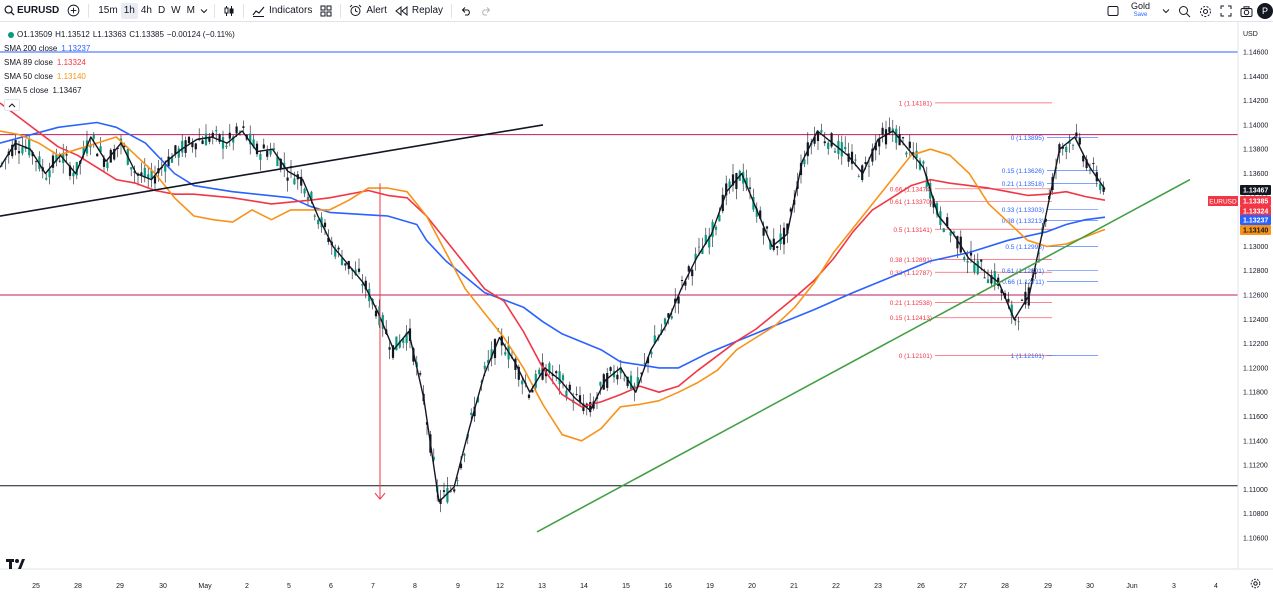 This screenshot has width=1273, height=592. I want to click on snapshot-button, so click(1246, 11).